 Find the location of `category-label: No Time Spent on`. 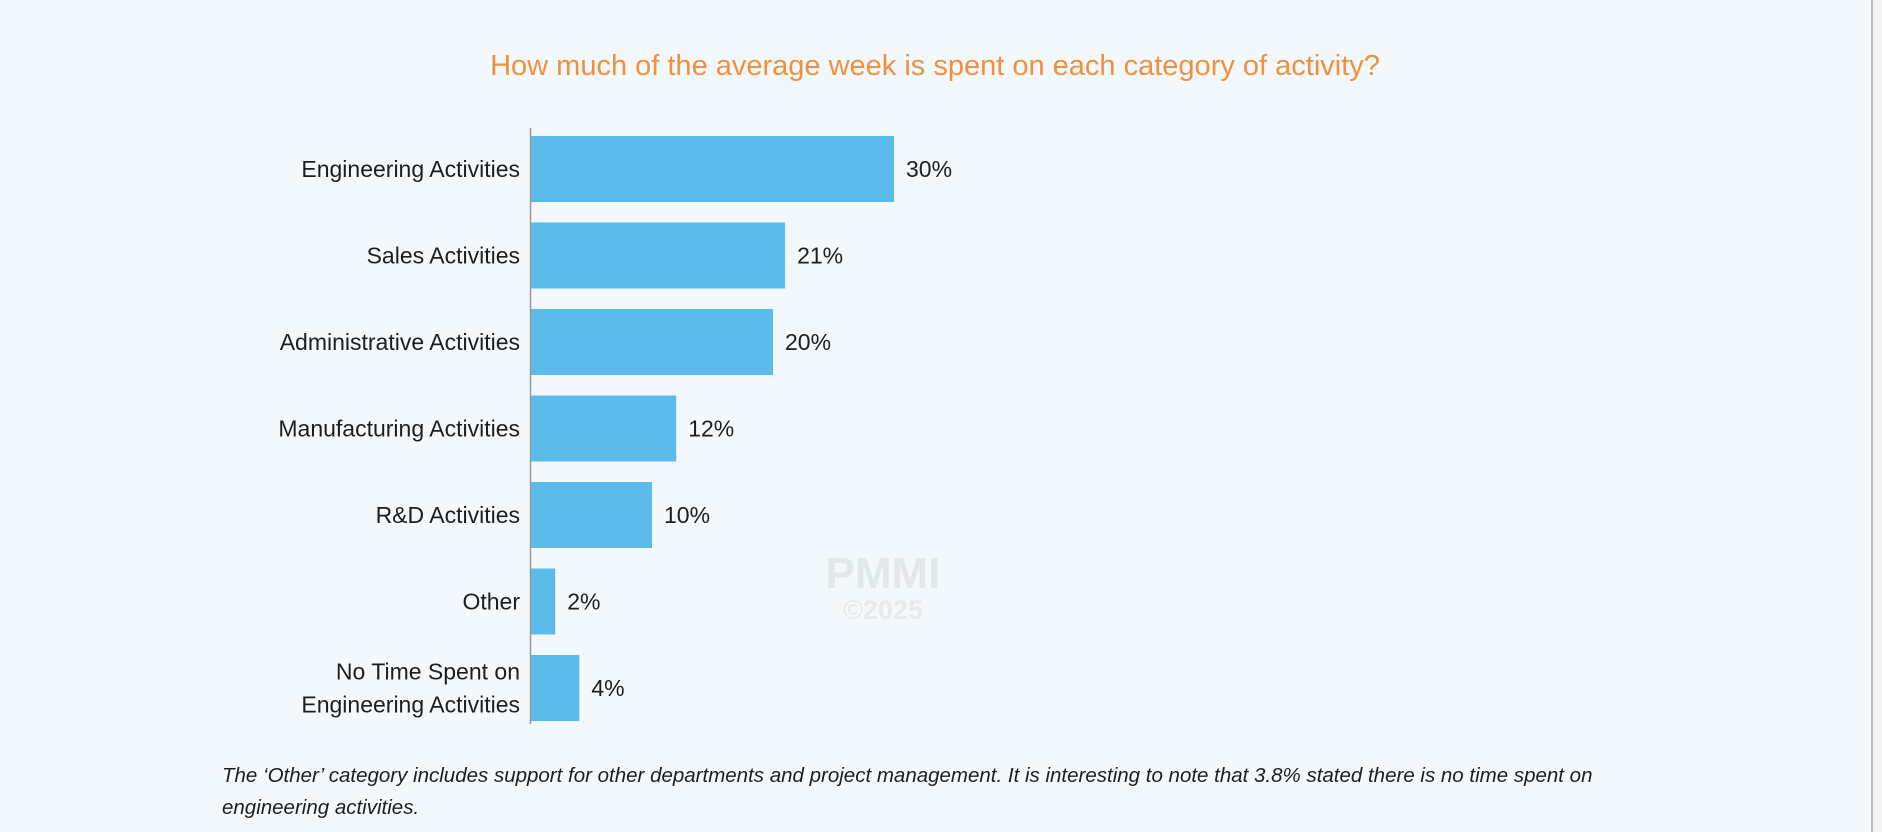

category-label: No Time Spent on is located at coordinates (428, 672).